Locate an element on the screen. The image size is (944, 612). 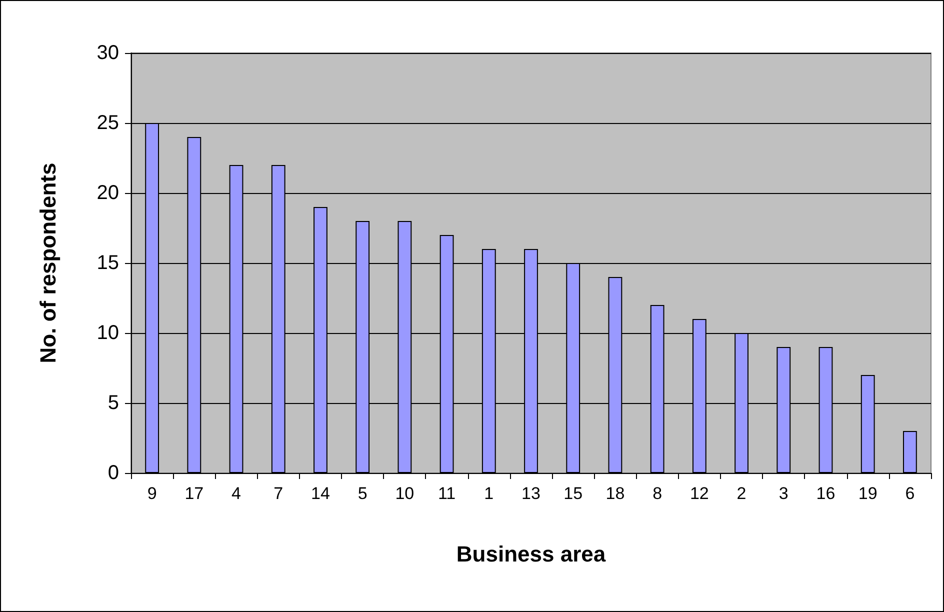
y-tick-label: 30 is located at coordinates (107, 53).